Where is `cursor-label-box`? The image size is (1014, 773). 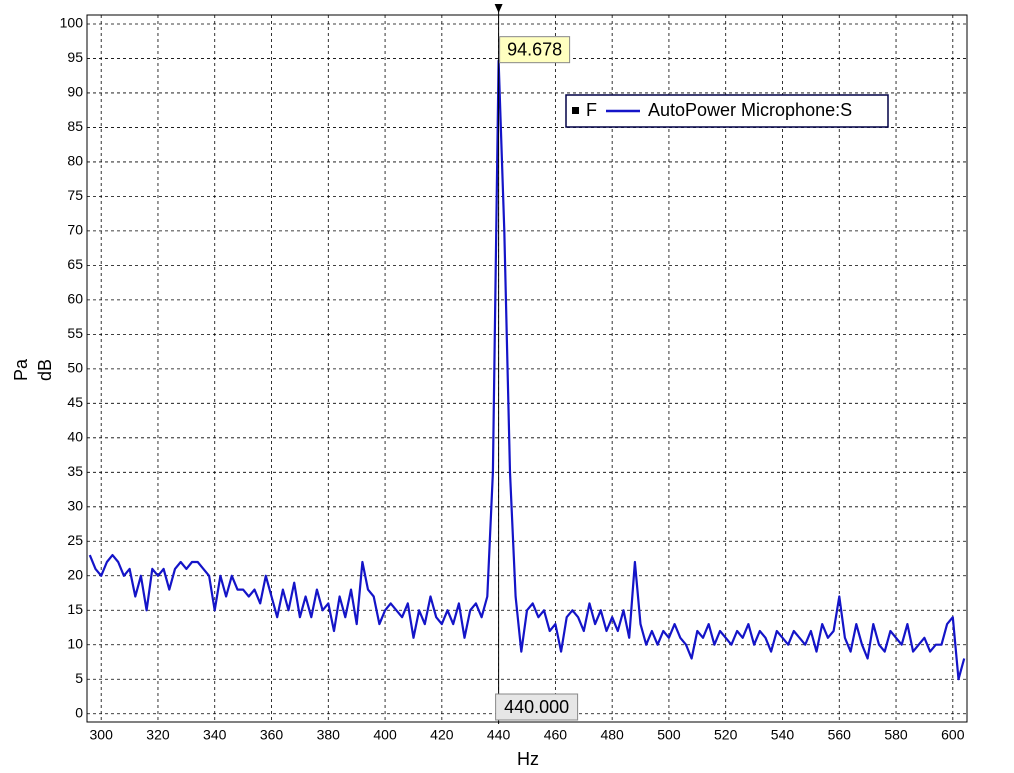
cursor-label-box is located at coordinates (537, 707).